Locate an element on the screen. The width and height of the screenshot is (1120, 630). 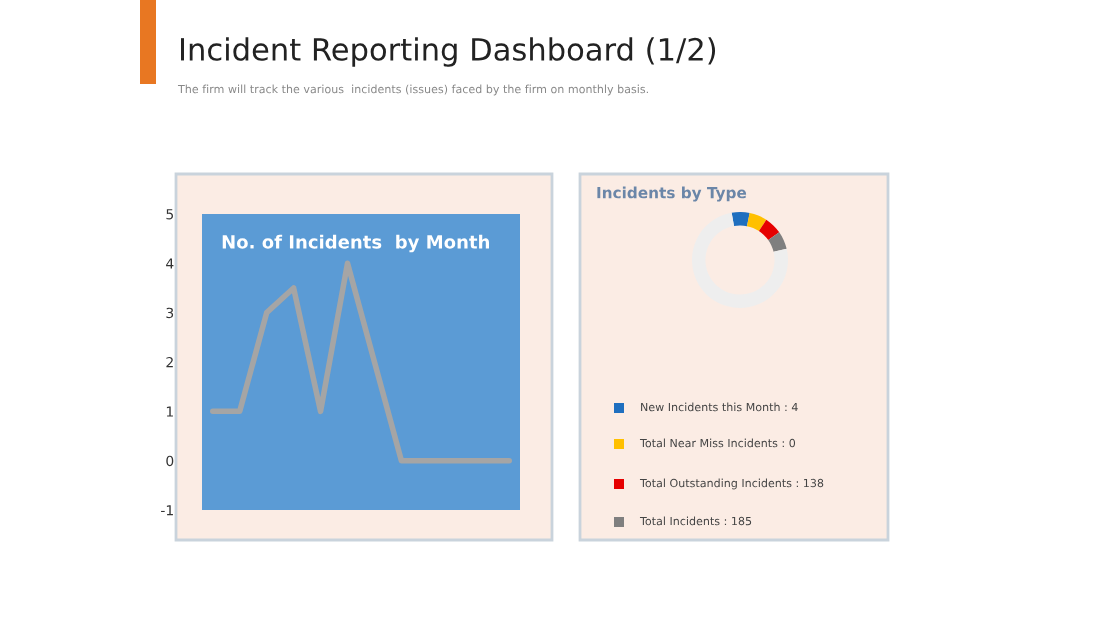
text: No. of Incidents by Month is located at coordinates (355, 243).